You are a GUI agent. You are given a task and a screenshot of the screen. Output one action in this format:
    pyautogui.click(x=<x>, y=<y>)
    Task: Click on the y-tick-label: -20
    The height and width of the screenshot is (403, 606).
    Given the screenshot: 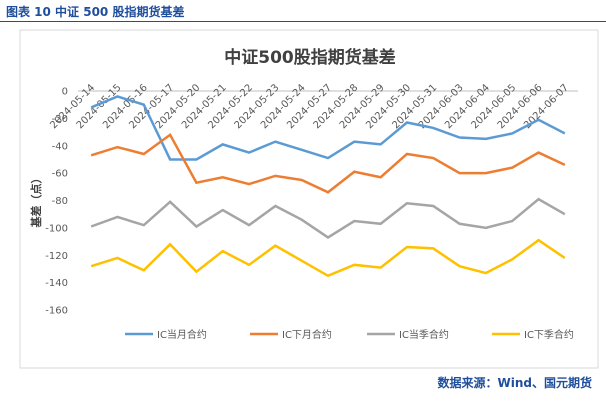 What is the action you would take?
    pyautogui.click(x=60, y=119)
    